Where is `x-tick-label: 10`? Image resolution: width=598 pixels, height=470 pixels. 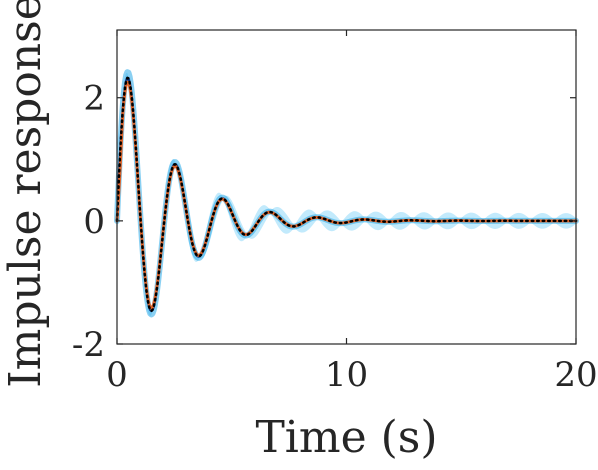
x-tick-label: 10 is located at coordinates (346, 375).